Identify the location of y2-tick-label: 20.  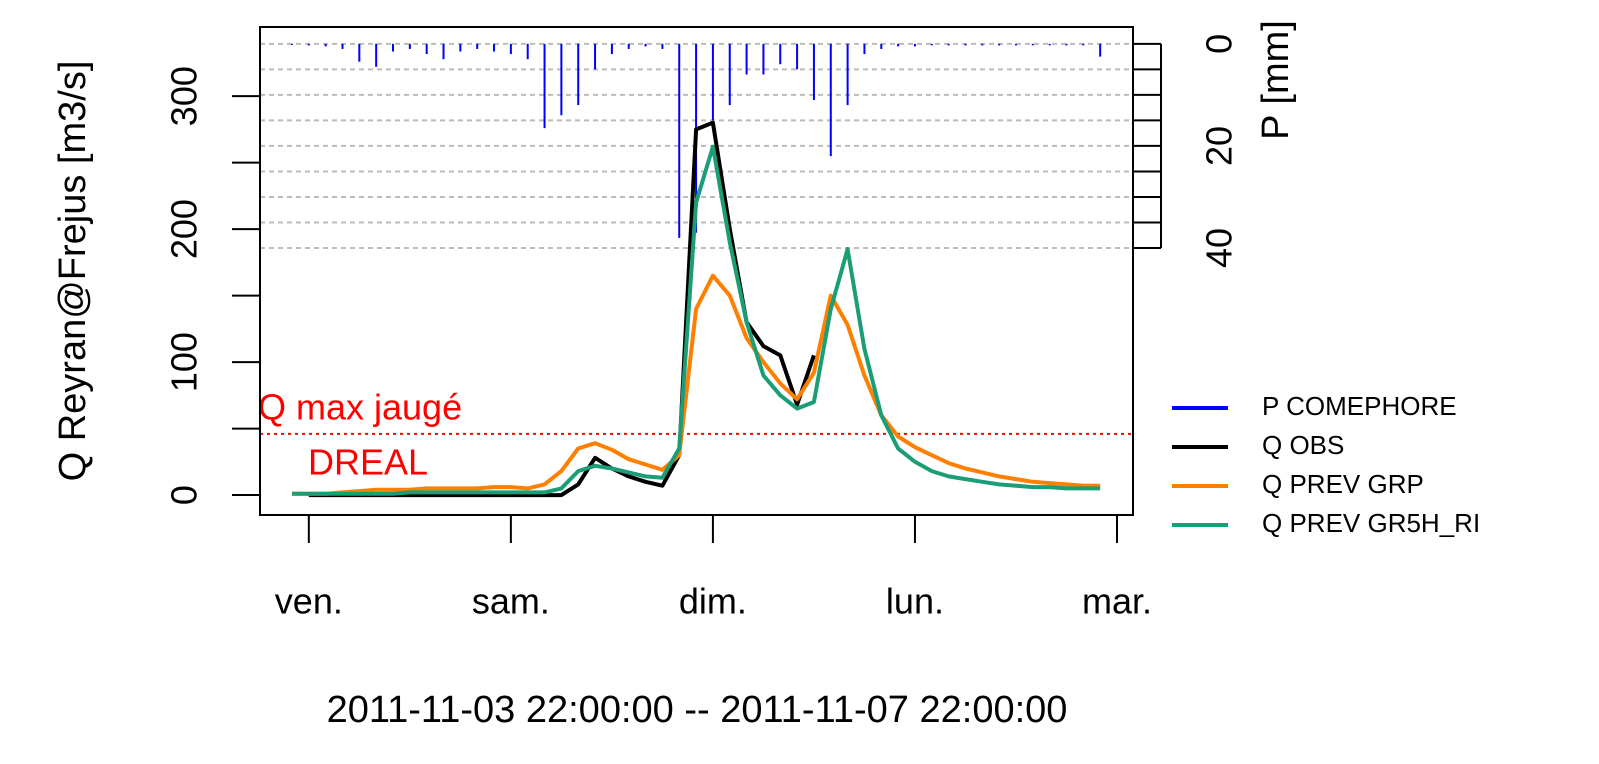
(1219, 146).